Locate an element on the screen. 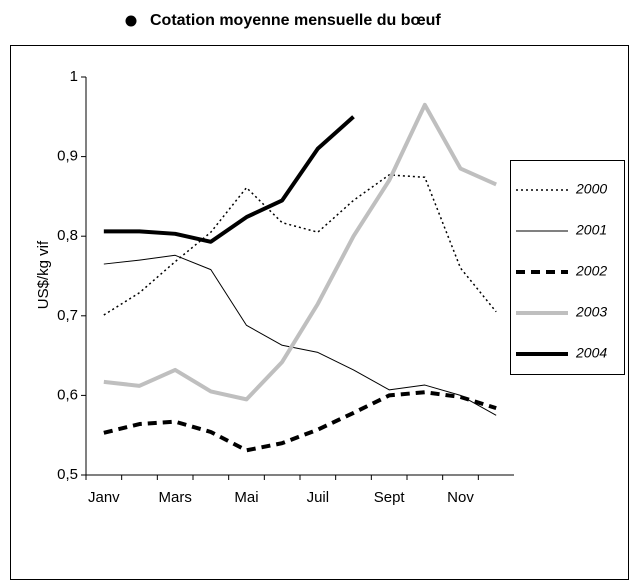  legend-label: 2001 is located at coordinates (591, 230).